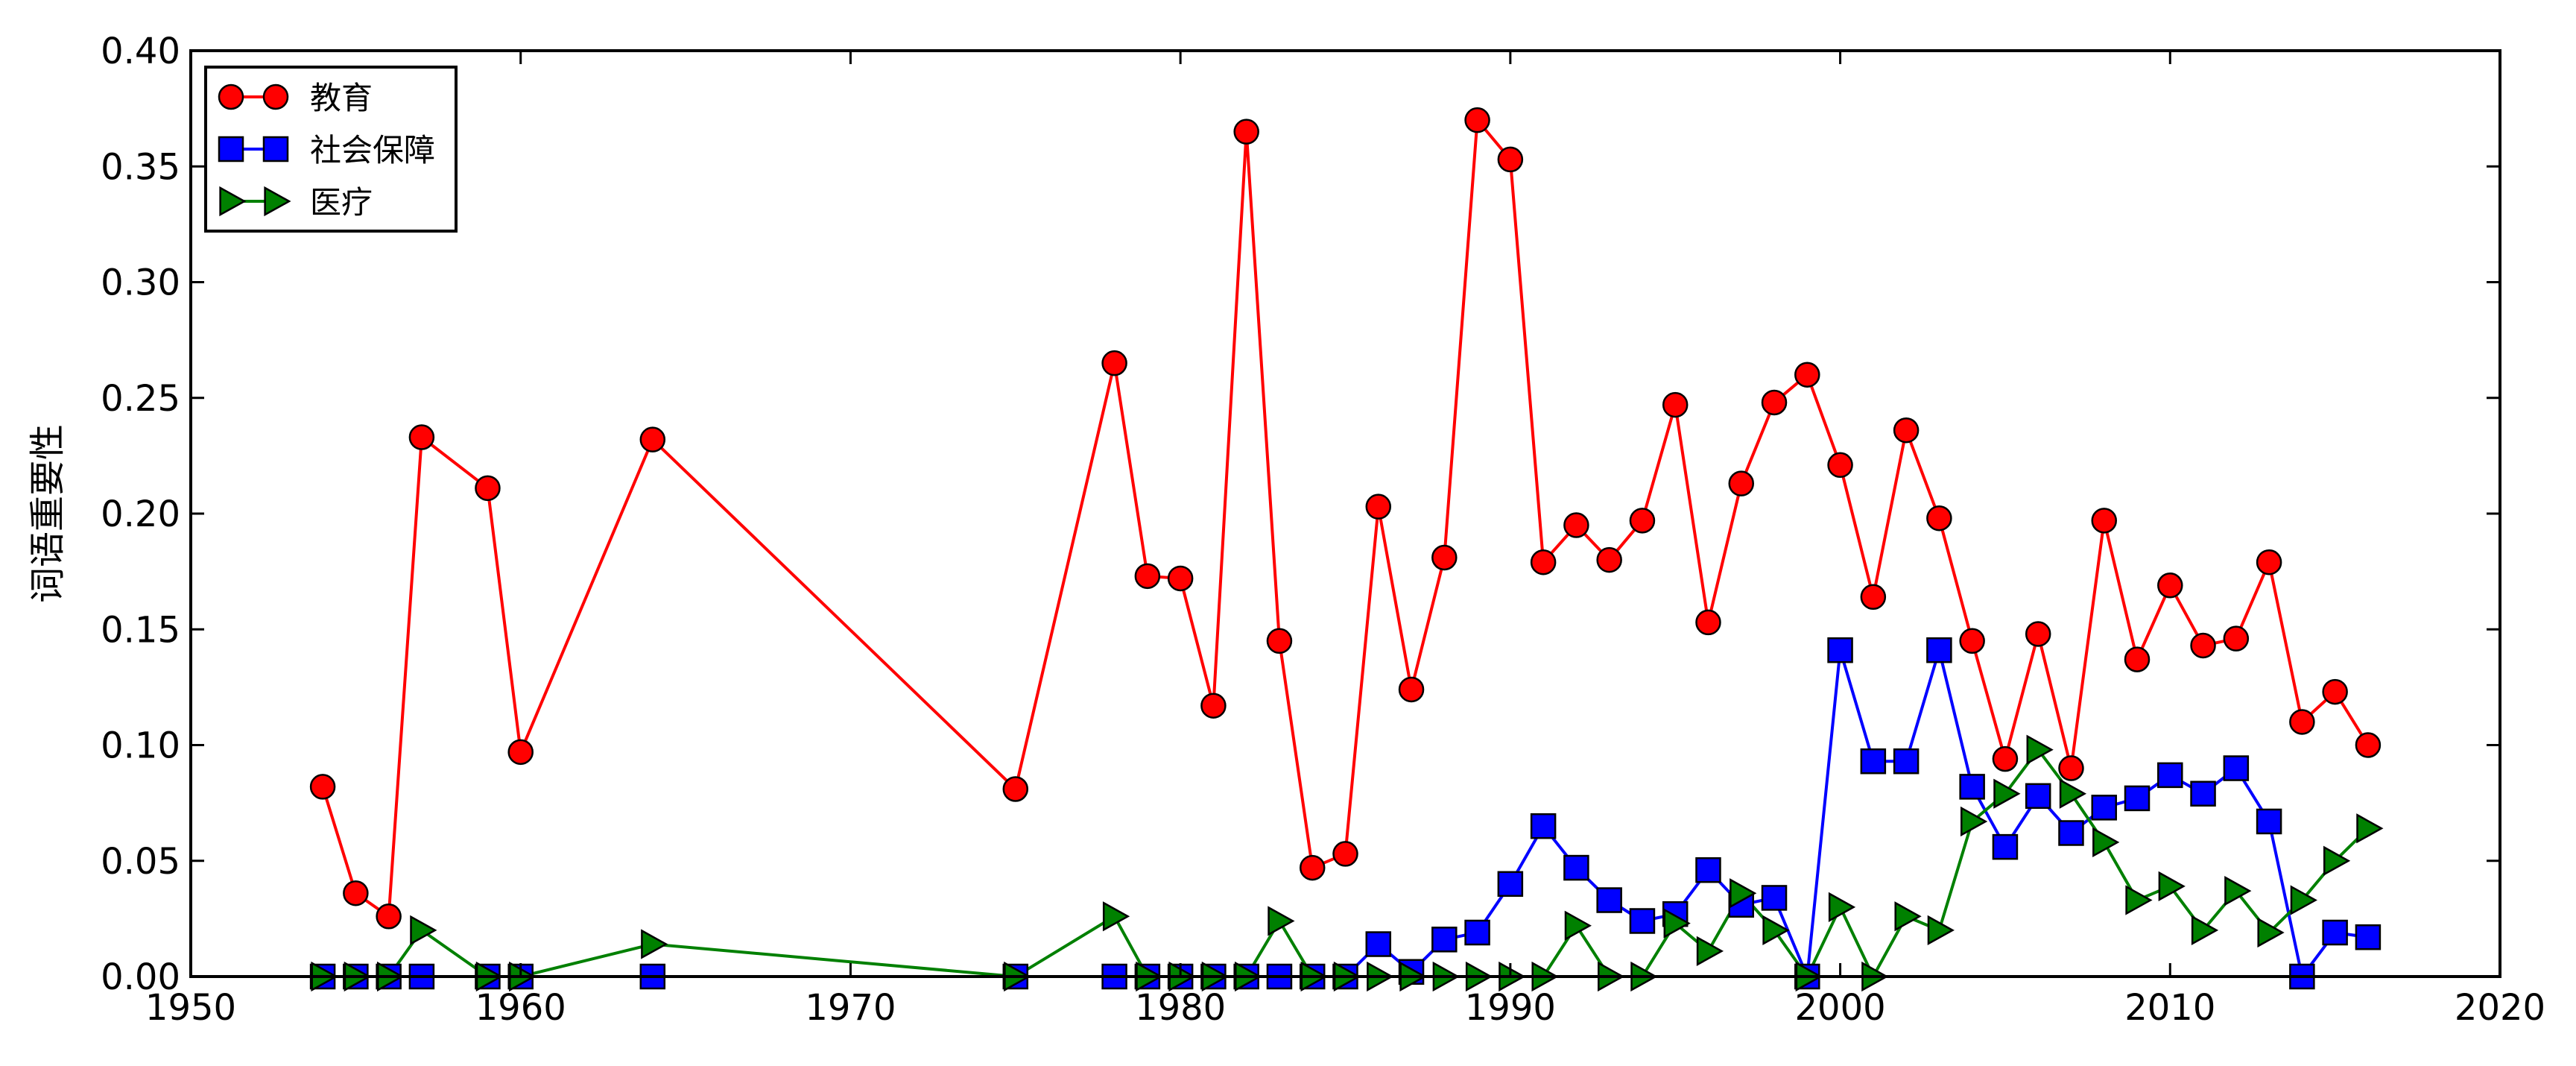 This screenshot has height=1066, width=2576. What do you see at coordinates (48, 513) in the screenshot?
I see `y-axis-label: 词语重要性` at bounding box center [48, 513].